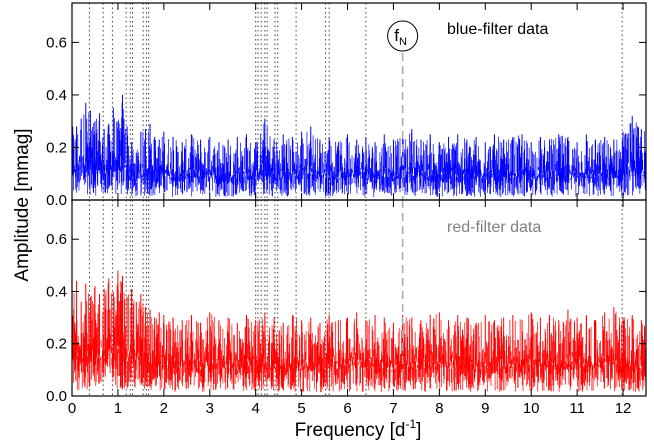 The height and width of the screenshot is (443, 654). I want to click on x-tick-label: 7, so click(393, 408).